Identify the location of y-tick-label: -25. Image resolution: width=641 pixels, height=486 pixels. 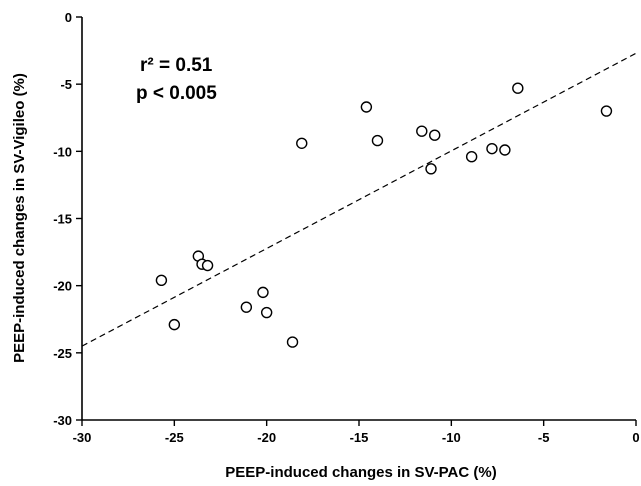
(62, 353).